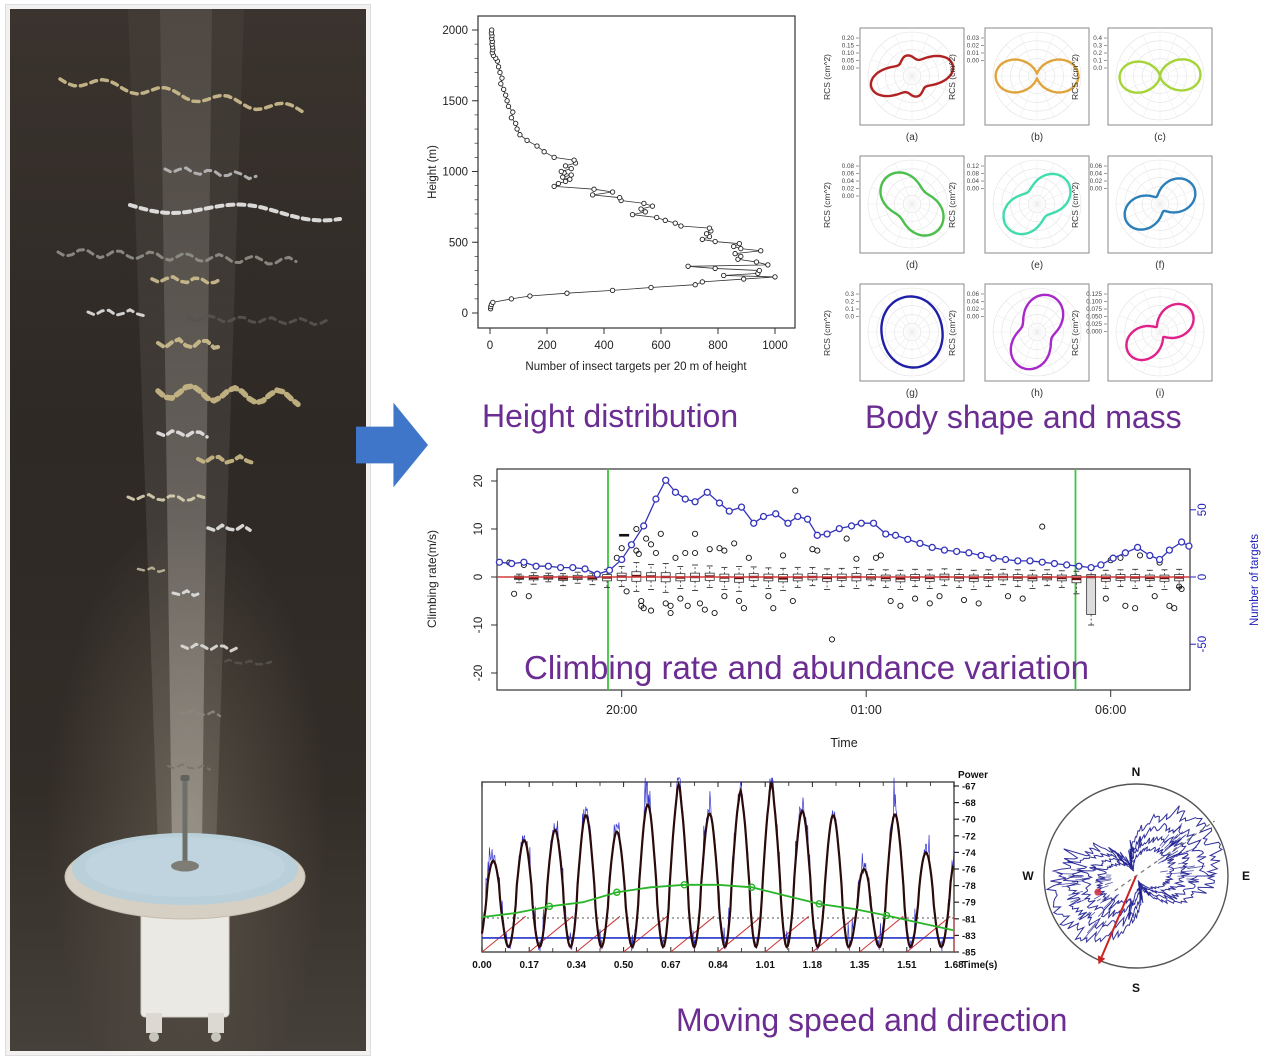 This screenshot has height=1061, width=1269. I want to click on polar-cell-(h): RCS (cm^2) 0.060.040.020.00 (h), so click(1018, 341).